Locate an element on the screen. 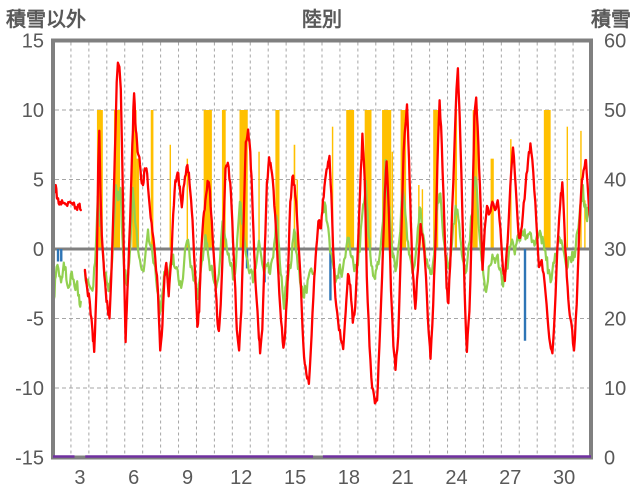 Image resolution: width=636 pixels, height=501 pixels. right-axis-tick-label: 30 is located at coordinates (615, 250).